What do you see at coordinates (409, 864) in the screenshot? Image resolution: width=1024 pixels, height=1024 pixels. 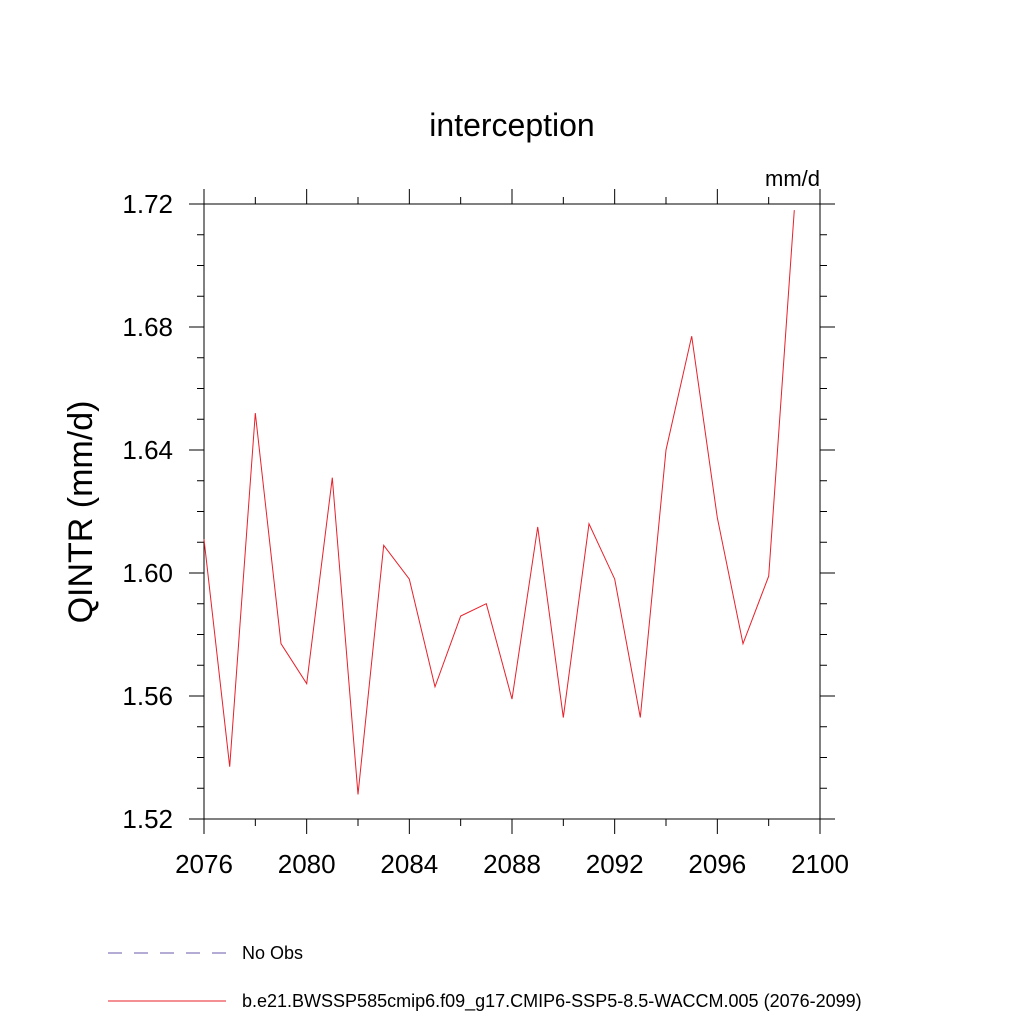 I see `x-tick-label: 2084` at bounding box center [409, 864].